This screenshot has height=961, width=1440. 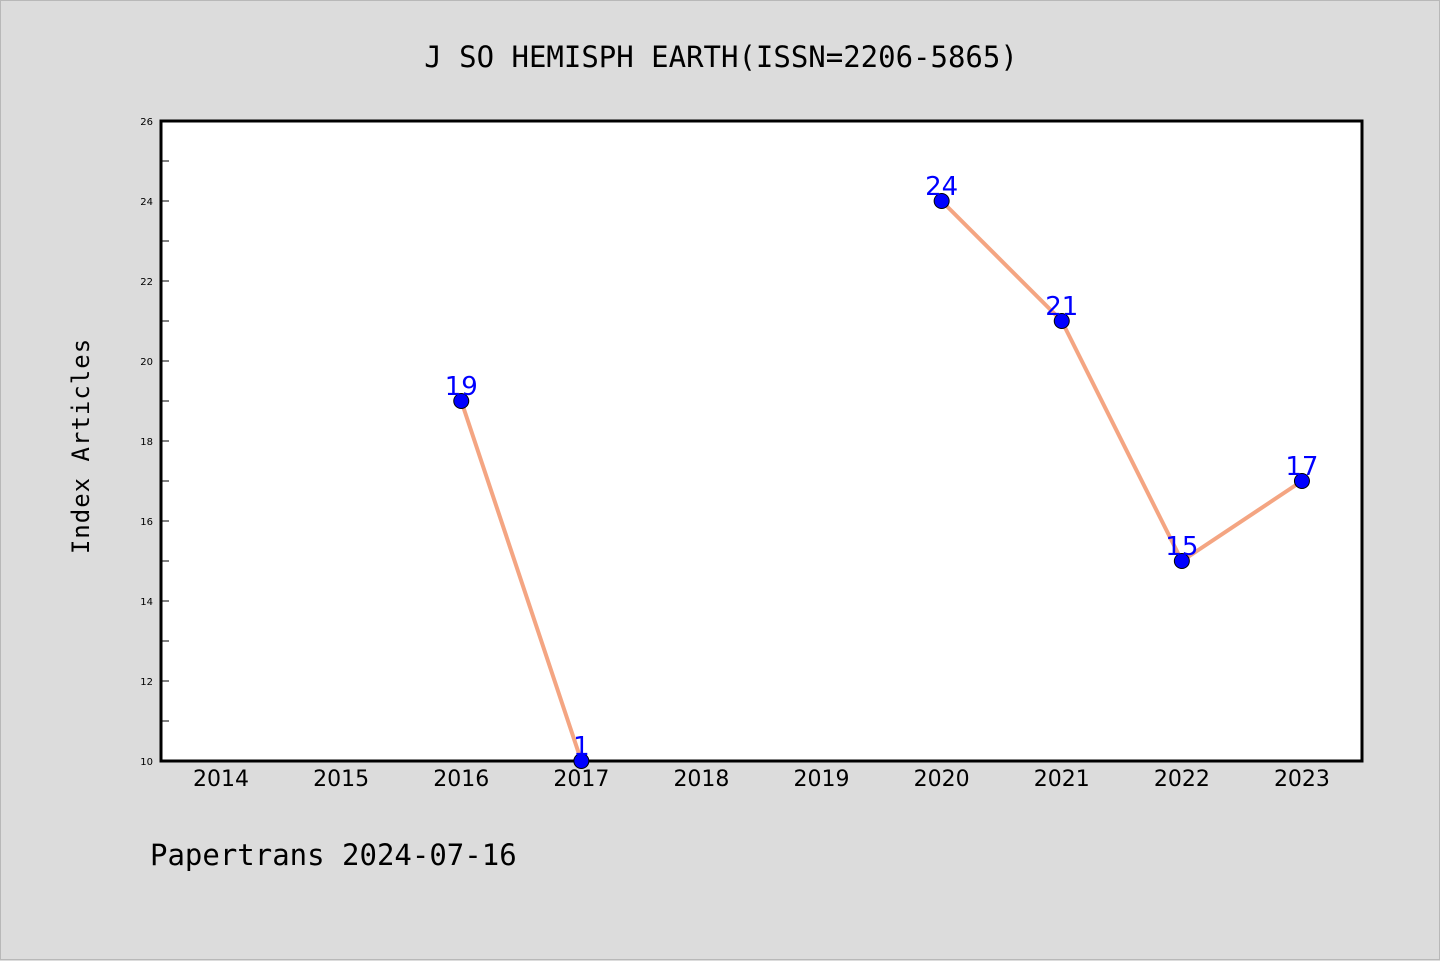 I want to click on x-tick-label: 2023, so click(x=1302, y=779).